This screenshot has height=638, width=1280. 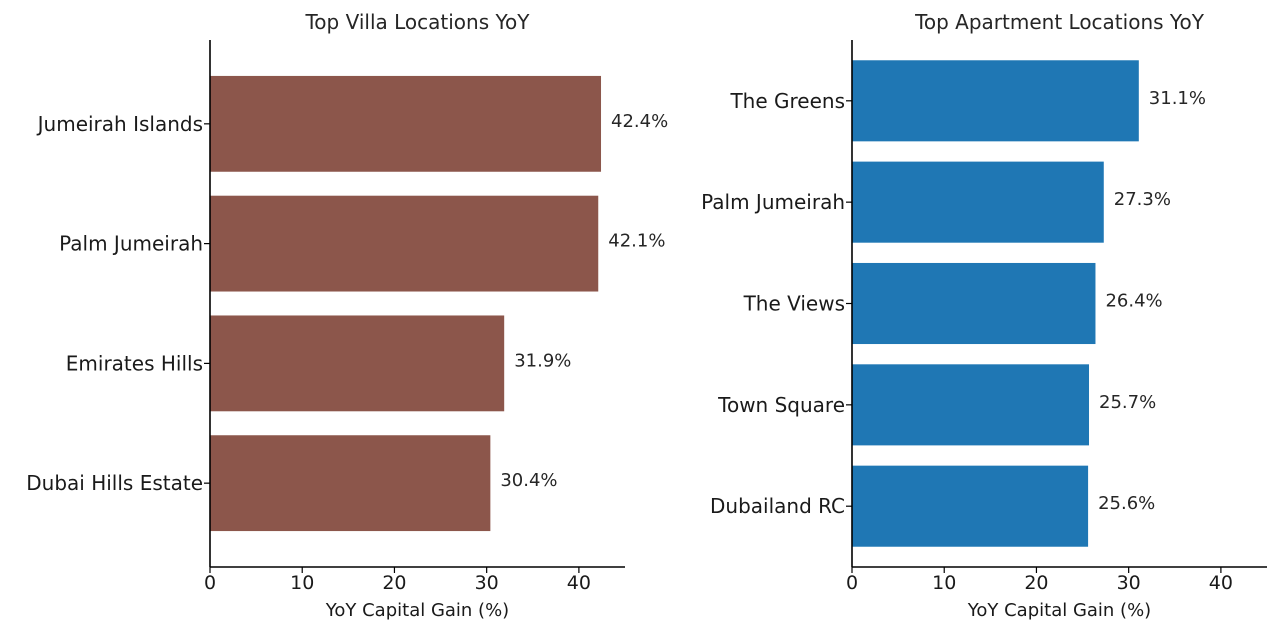 I want to click on apartment-data-label: 25.7%, so click(x=1127, y=402).